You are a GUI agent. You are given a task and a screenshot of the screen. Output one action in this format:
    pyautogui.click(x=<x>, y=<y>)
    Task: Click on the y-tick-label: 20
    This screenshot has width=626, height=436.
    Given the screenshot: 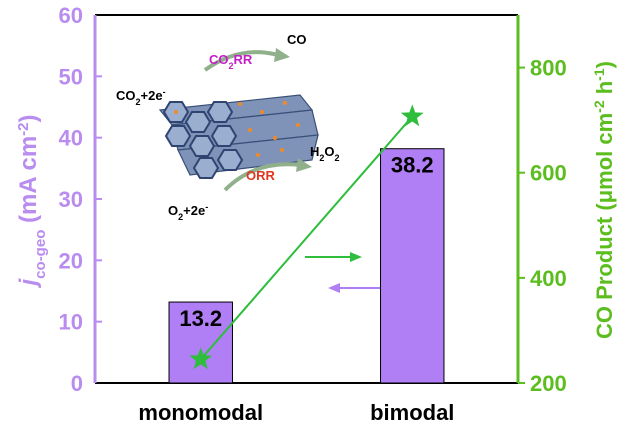 What is the action you would take?
    pyautogui.click(x=71, y=260)
    